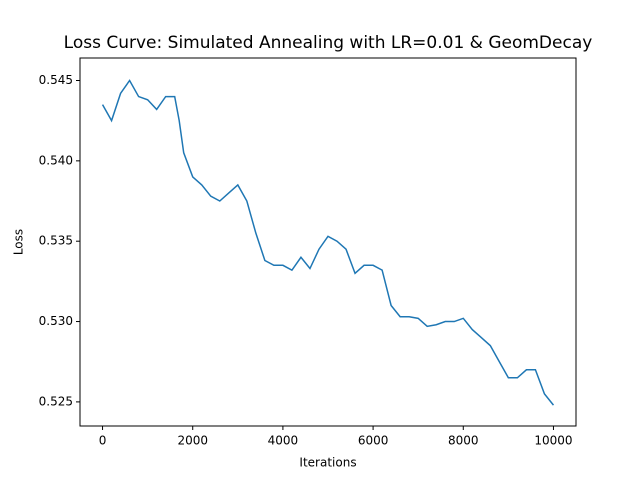 The image size is (640, 484). I want to click on x-tick-label: 2000, so click(192, 441).